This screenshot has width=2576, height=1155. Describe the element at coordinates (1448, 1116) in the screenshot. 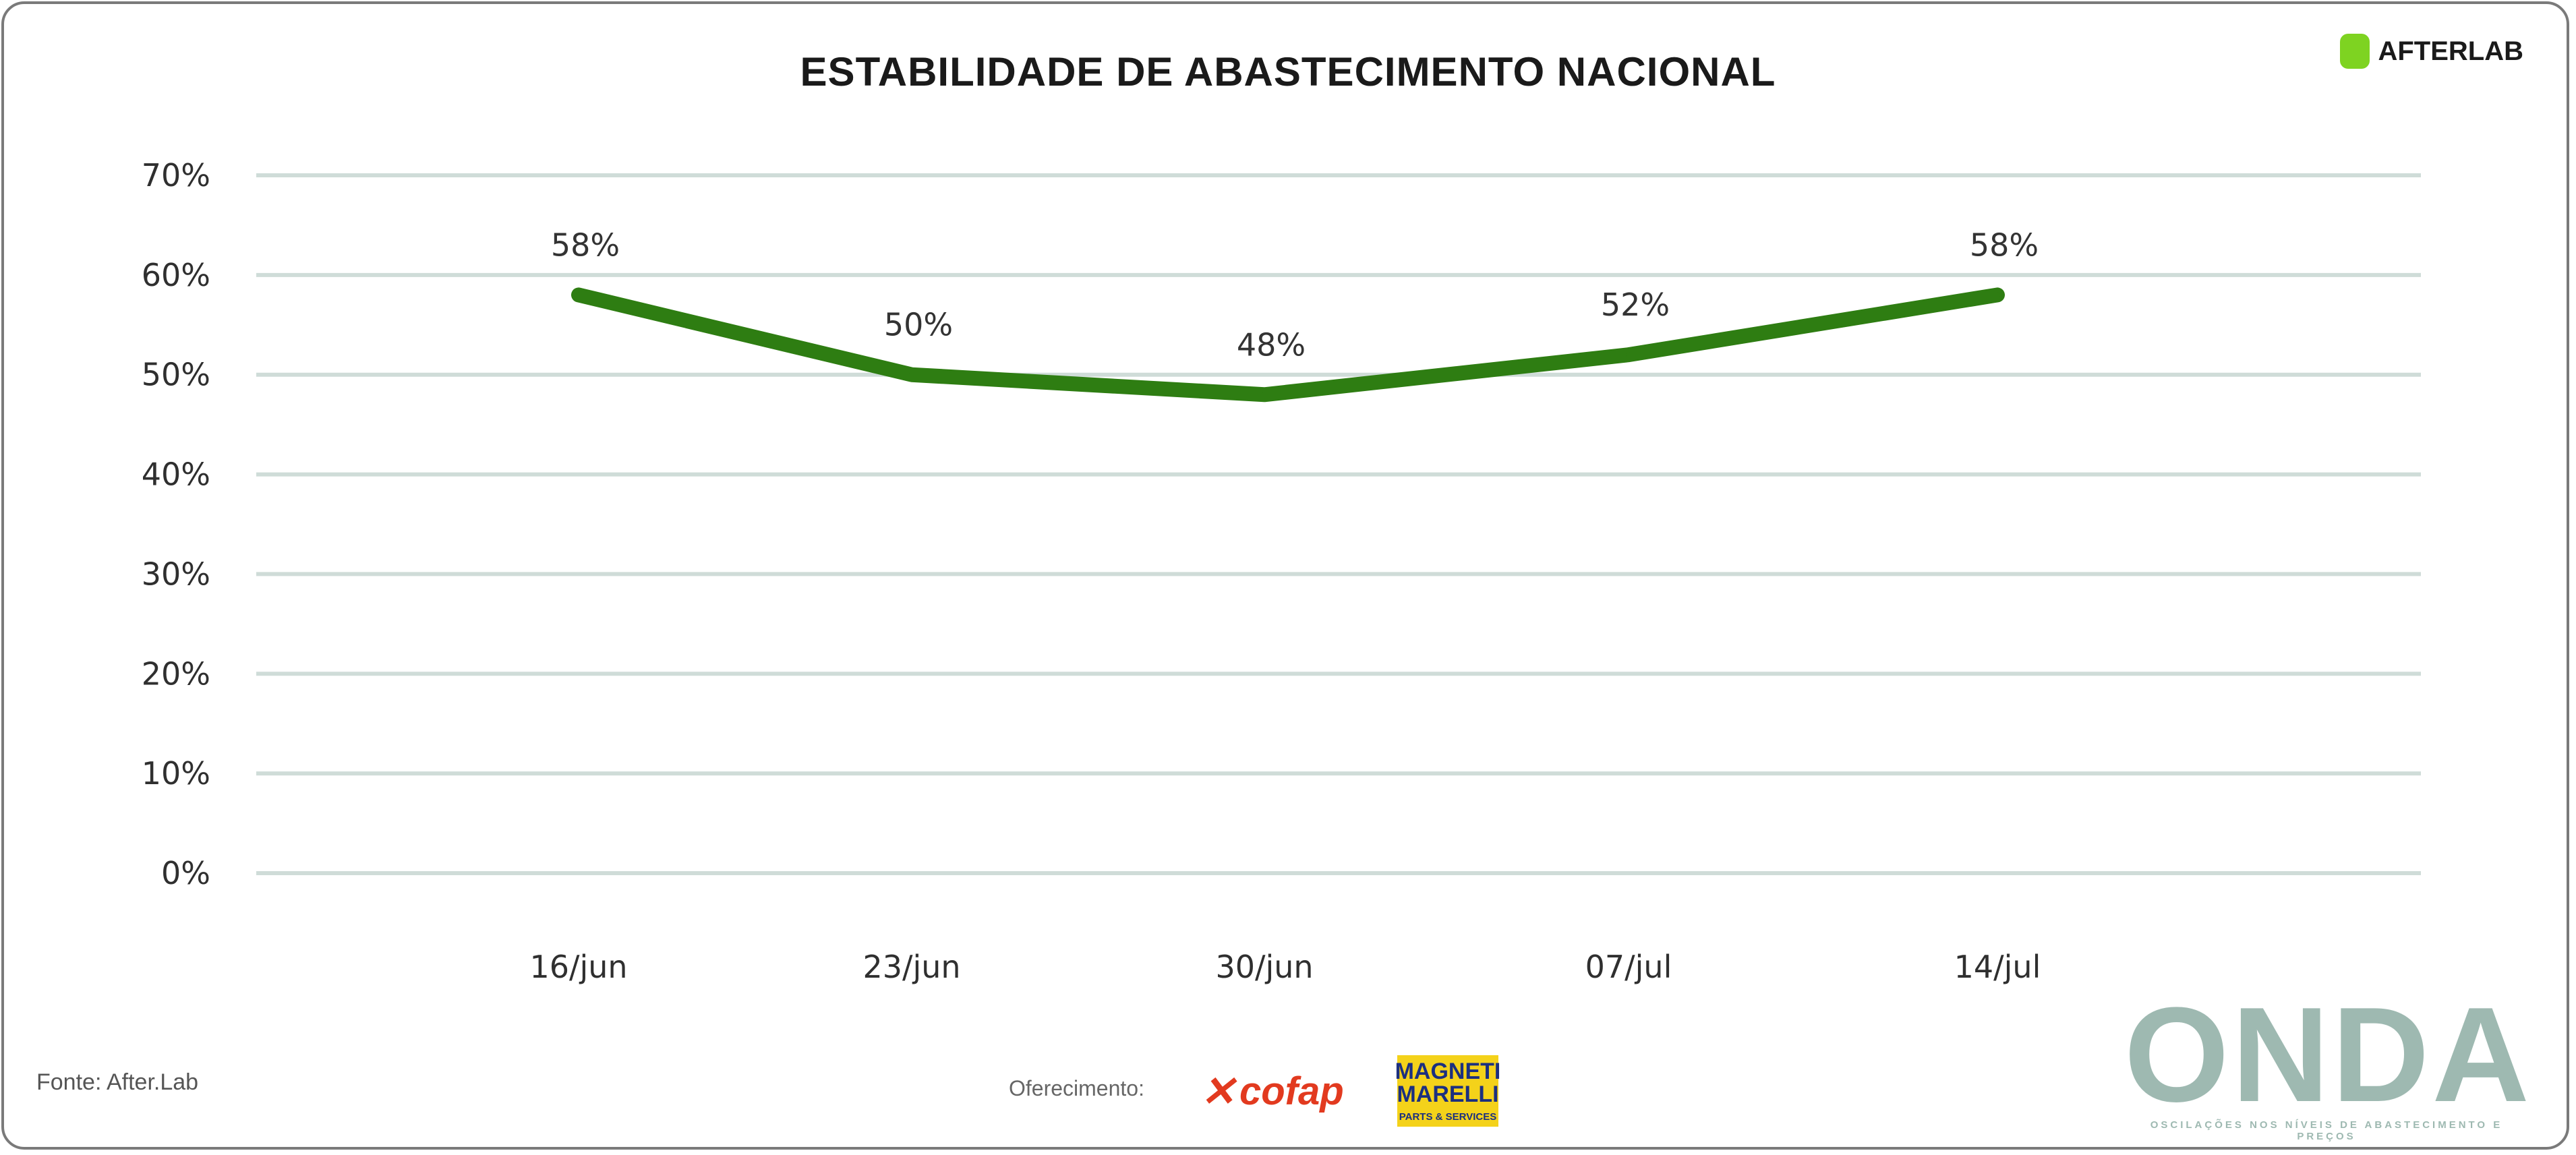

I see `magneti-marelli-subtitle: PARTS & SERVICES` at that location.